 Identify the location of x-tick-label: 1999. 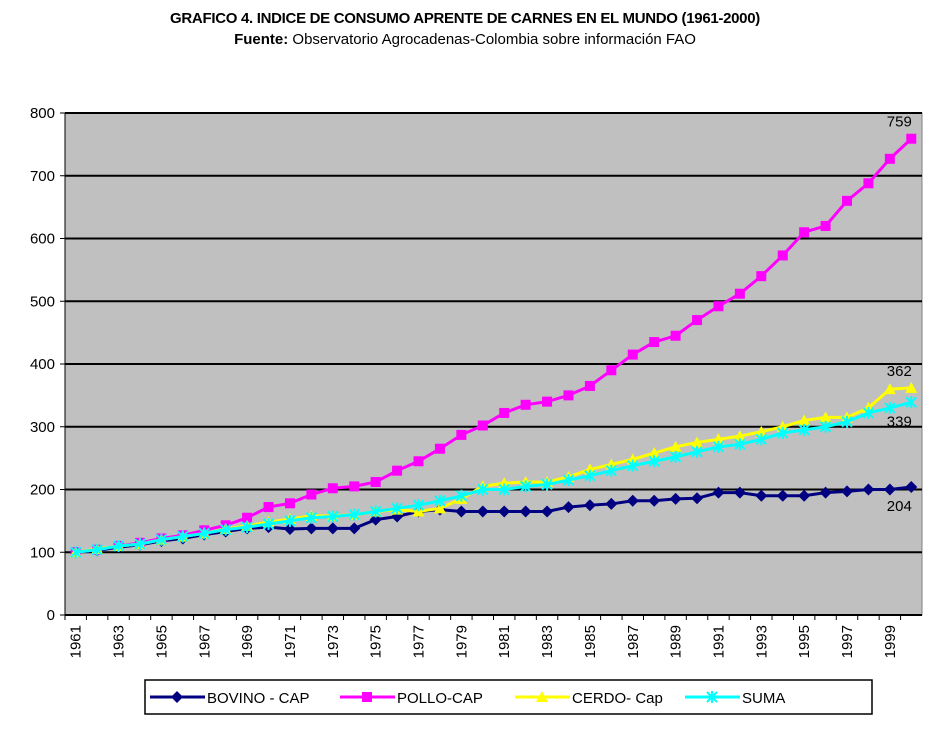
(890, 641).